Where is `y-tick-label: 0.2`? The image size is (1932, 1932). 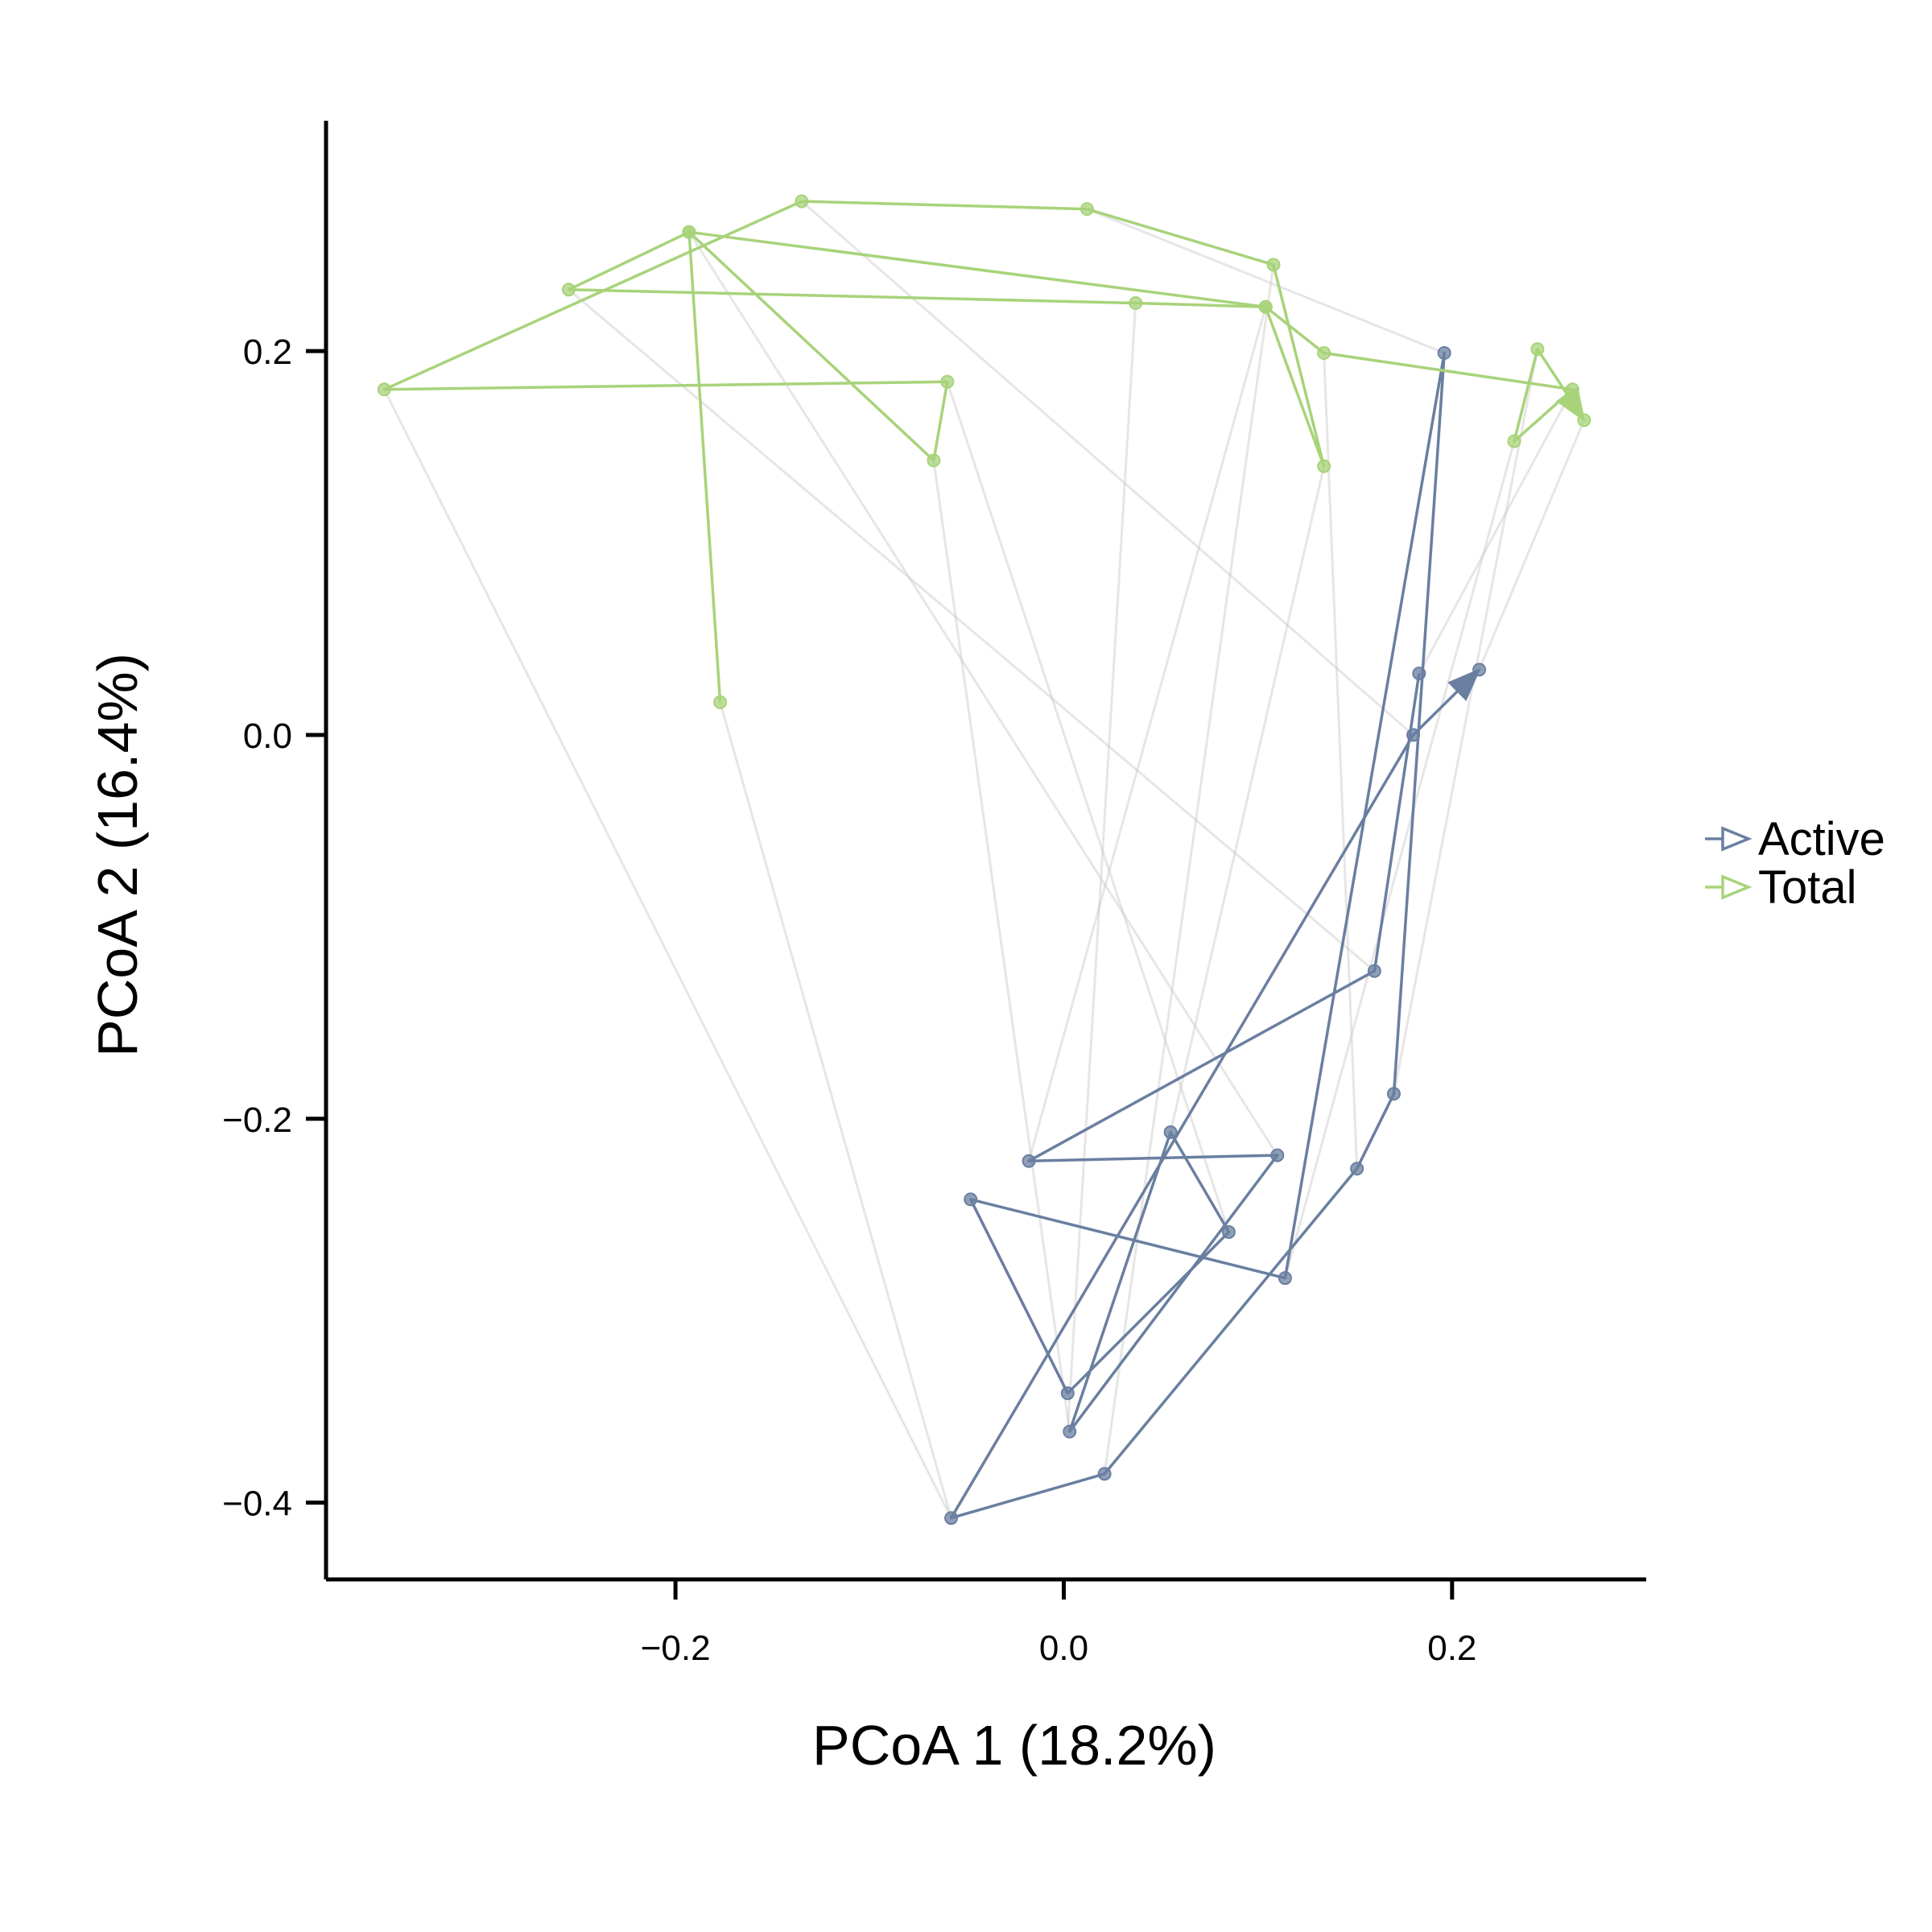
y-tick-label: 0.2 is located at coordinates (267, 352).